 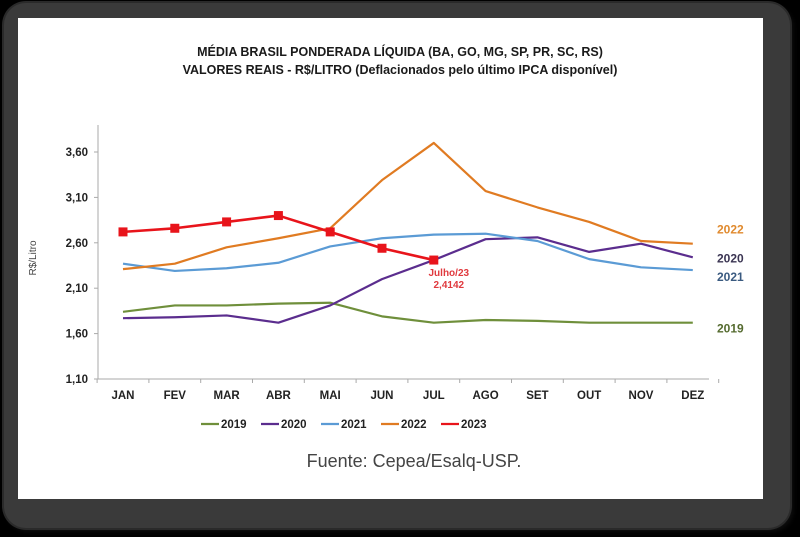 I want to click on x-tick-label: DEZ, so click(x=692, y=396).